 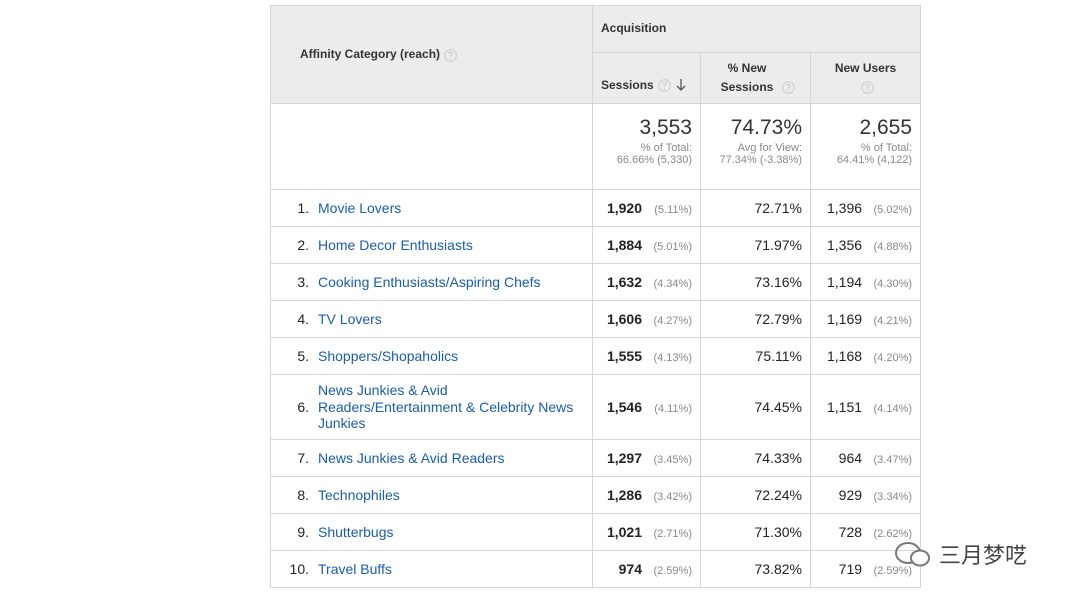 I want to click on sessions-value: 1,546, so click(x=624, y=407).